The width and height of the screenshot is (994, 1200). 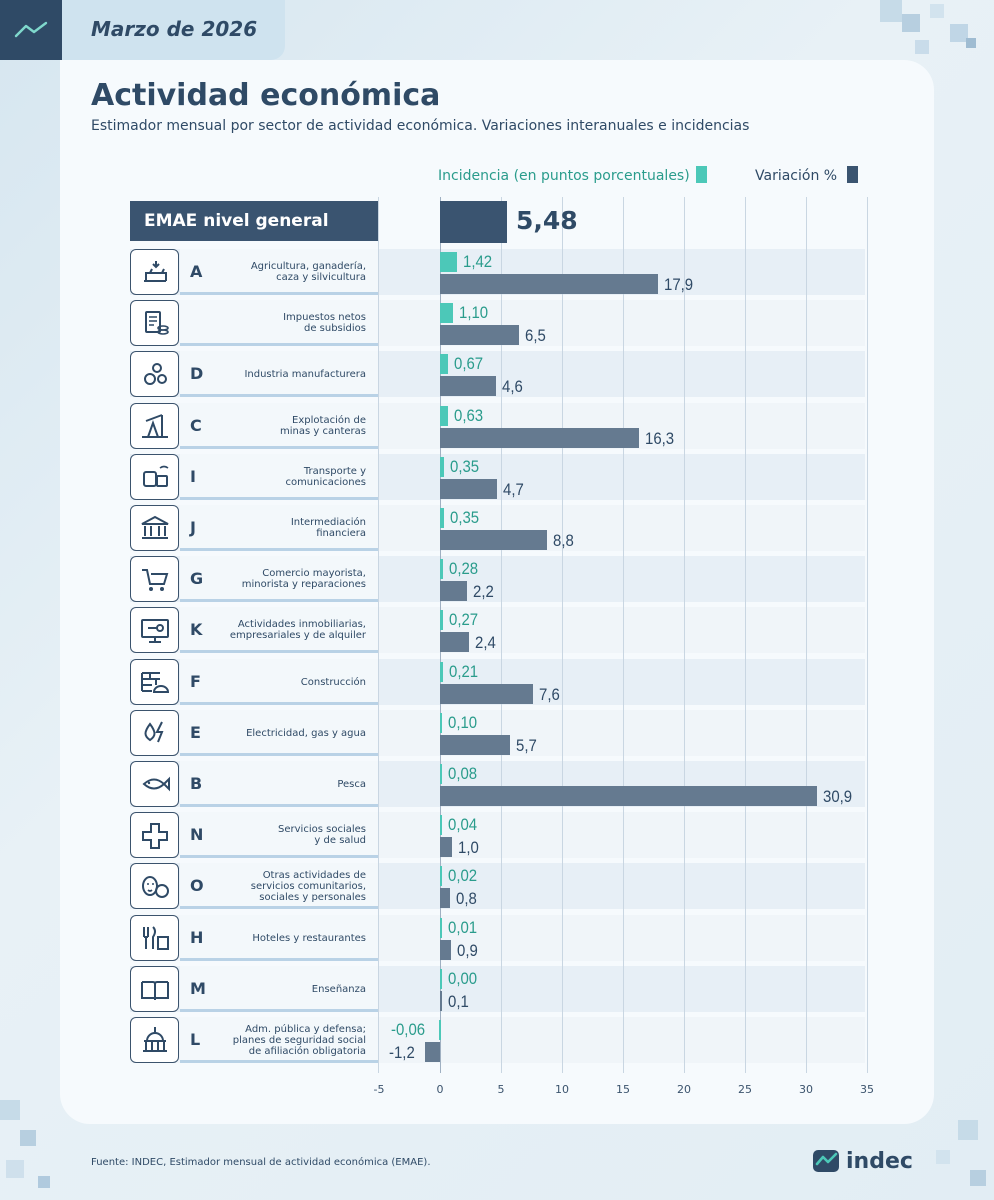 I want to click on masks-ball-icon-glyph, so click(x=155, y=887).